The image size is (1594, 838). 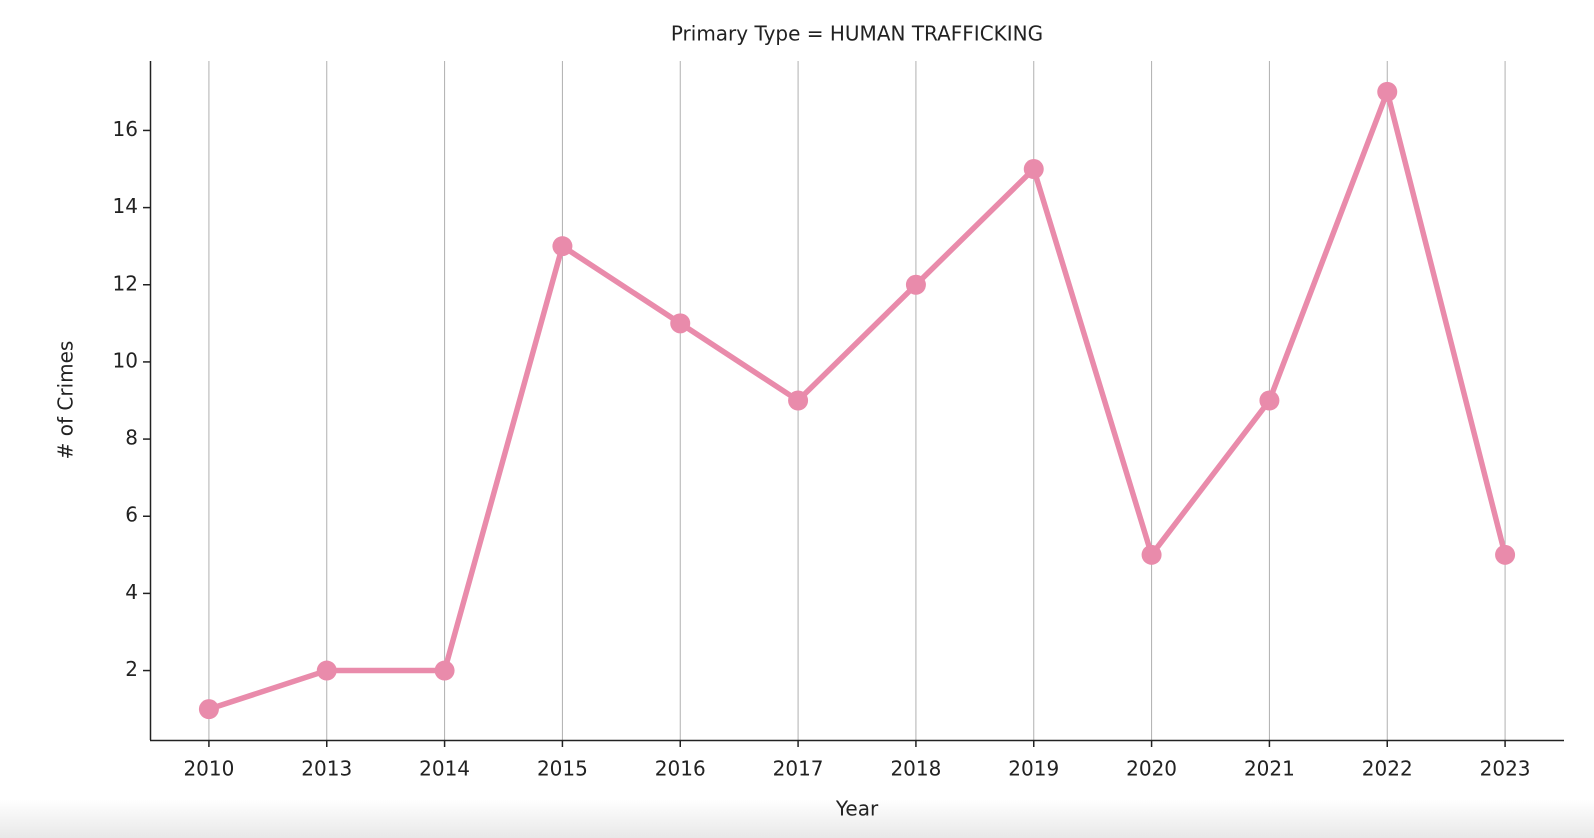 What do you see at coordinates (680, 769) in the screenshot?
I see `x-tick-label: 2016` at bounding box center [680, 769].